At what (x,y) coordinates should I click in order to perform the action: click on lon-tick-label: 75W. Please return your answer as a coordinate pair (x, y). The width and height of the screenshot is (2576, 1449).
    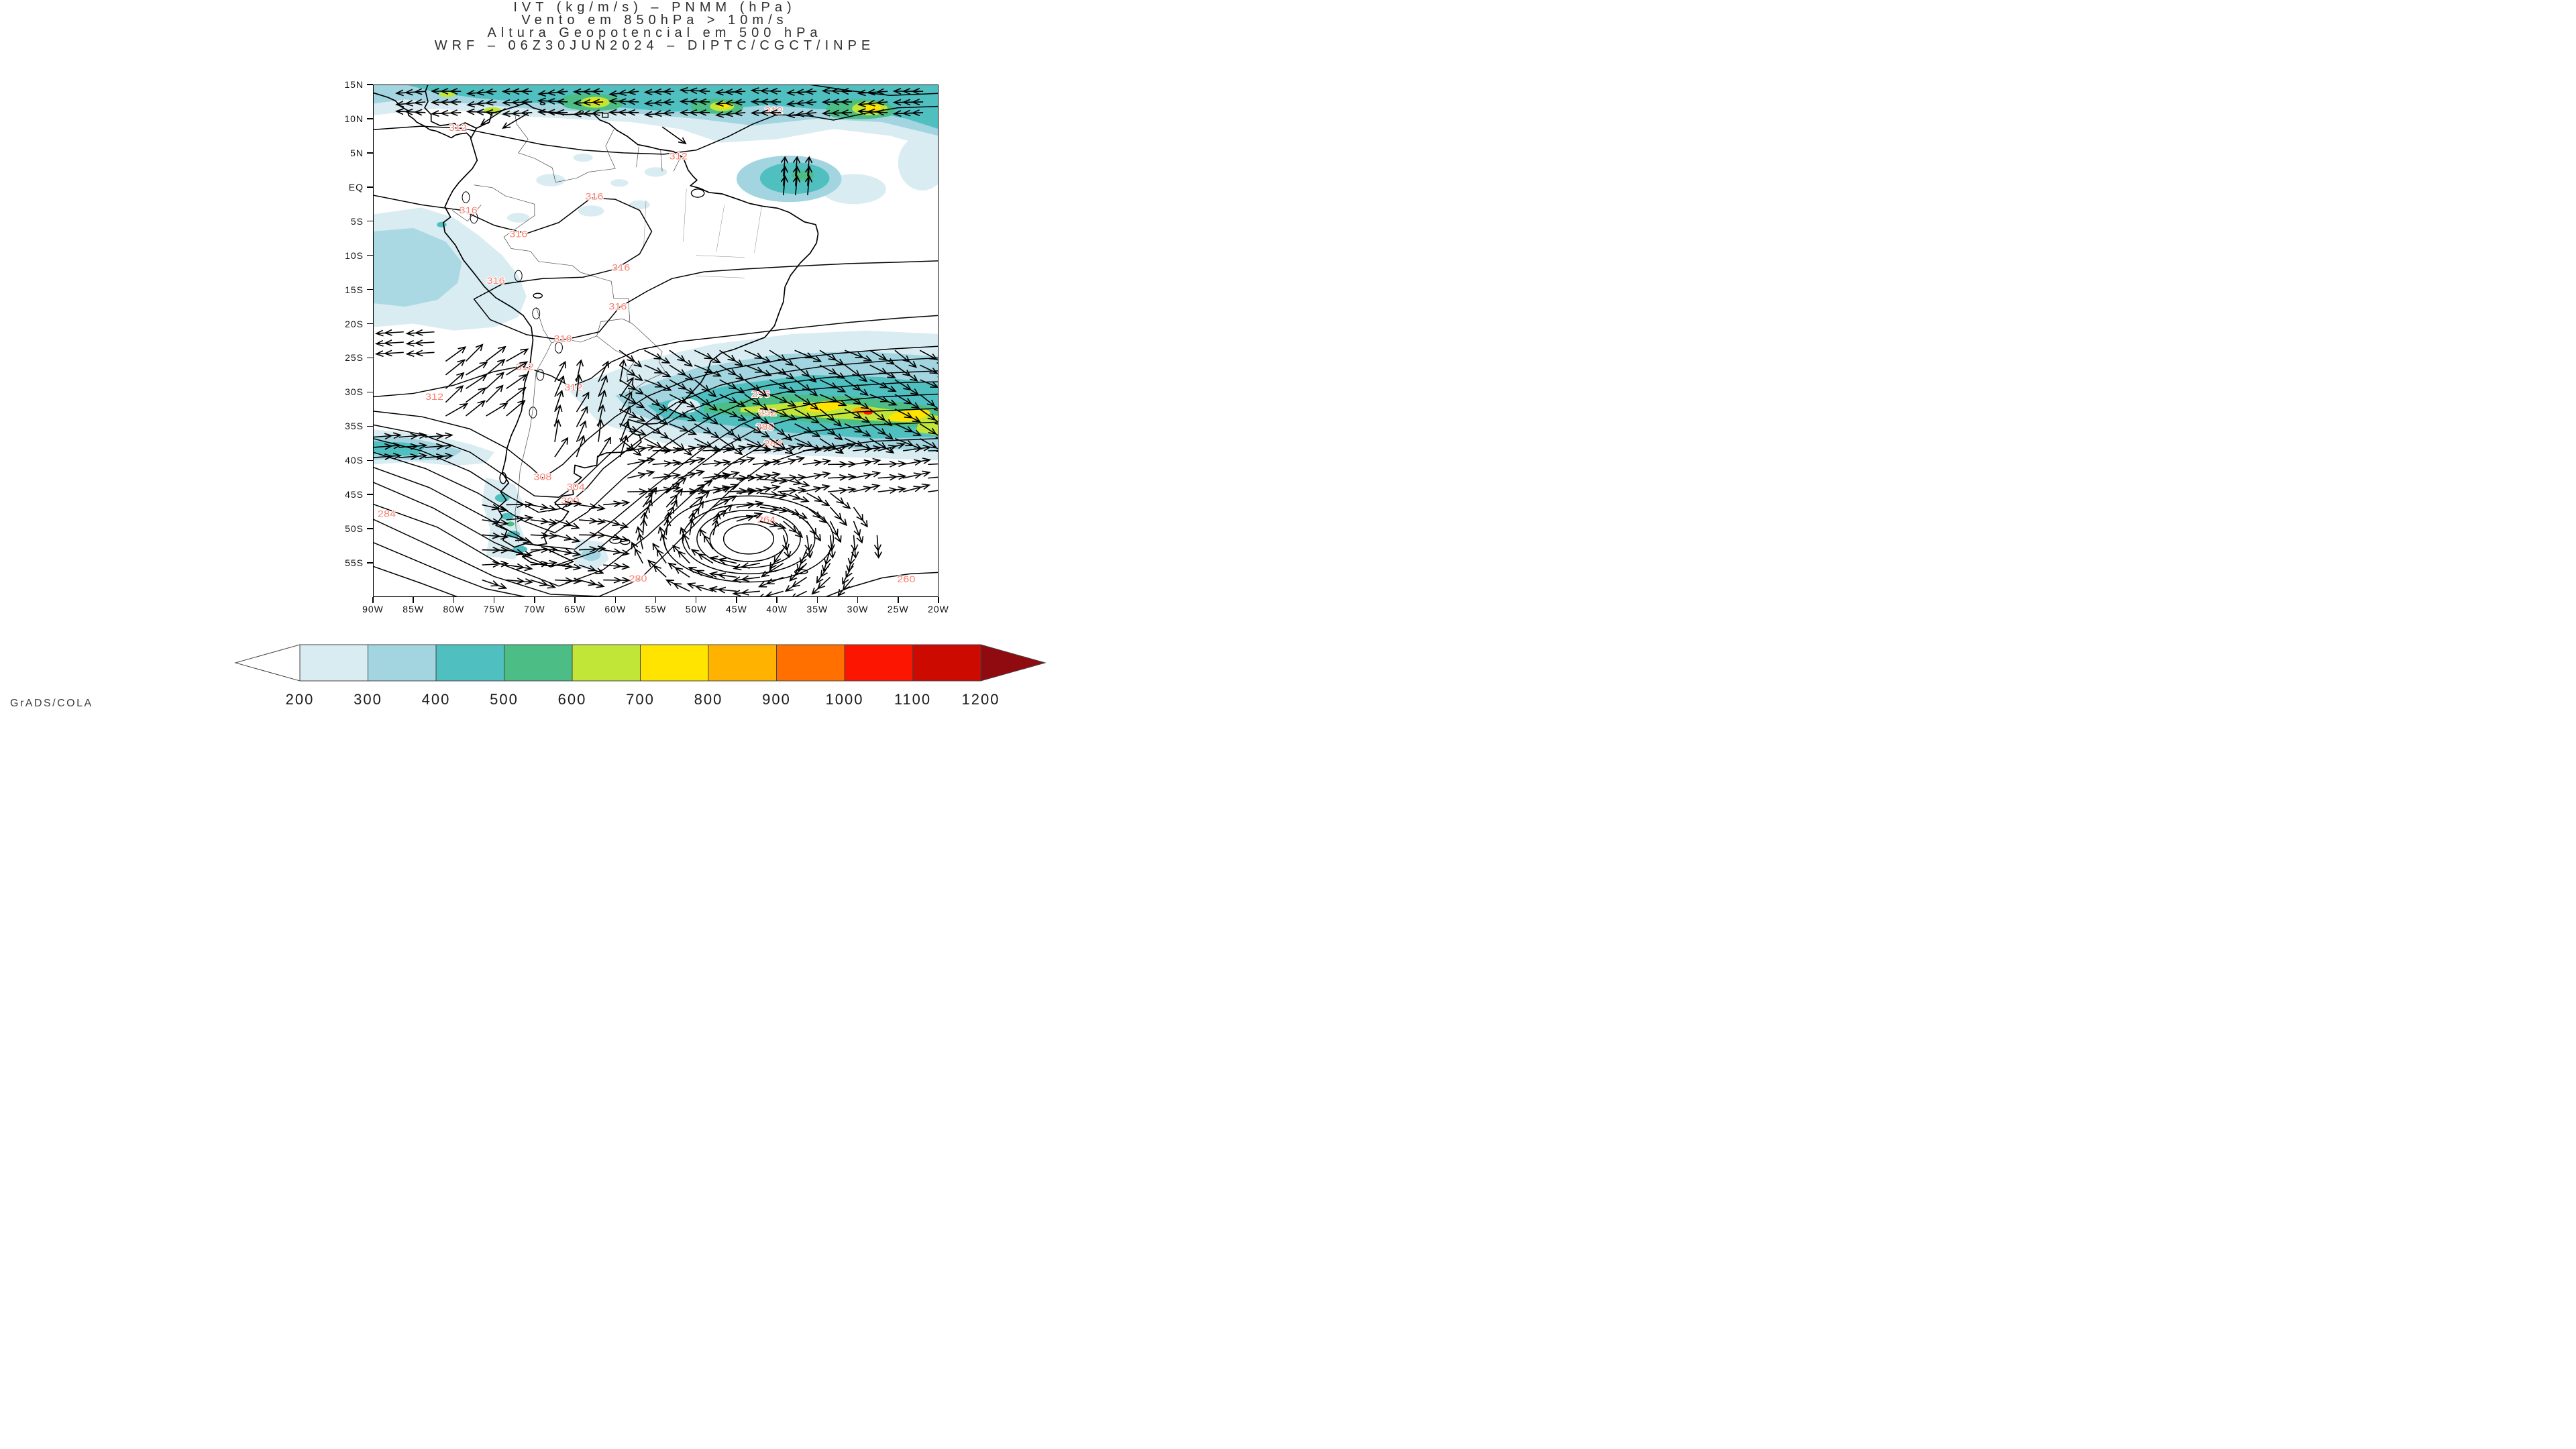
    Looking at the image, I should click on (494, 609).